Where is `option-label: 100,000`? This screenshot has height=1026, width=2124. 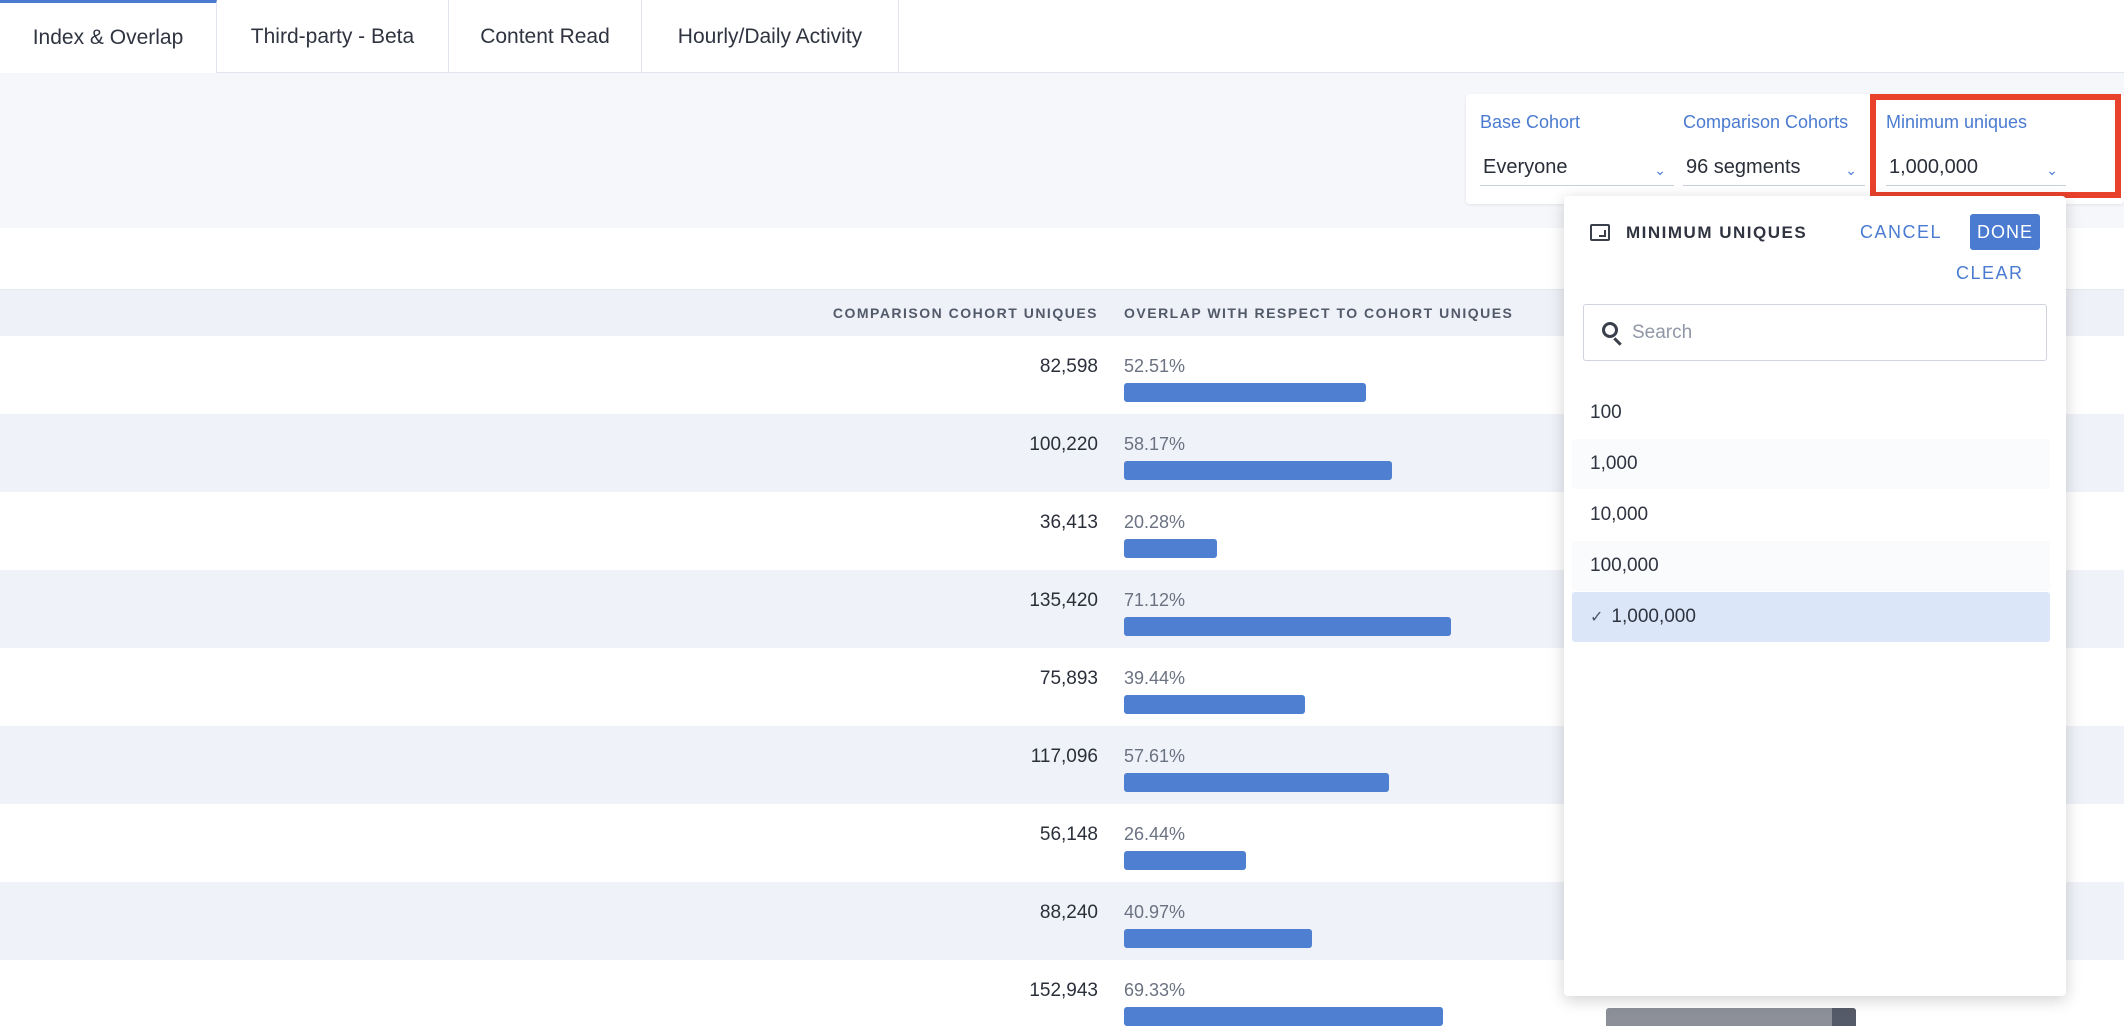 option-label: 100,000 is located at coordinates (1624, 565).